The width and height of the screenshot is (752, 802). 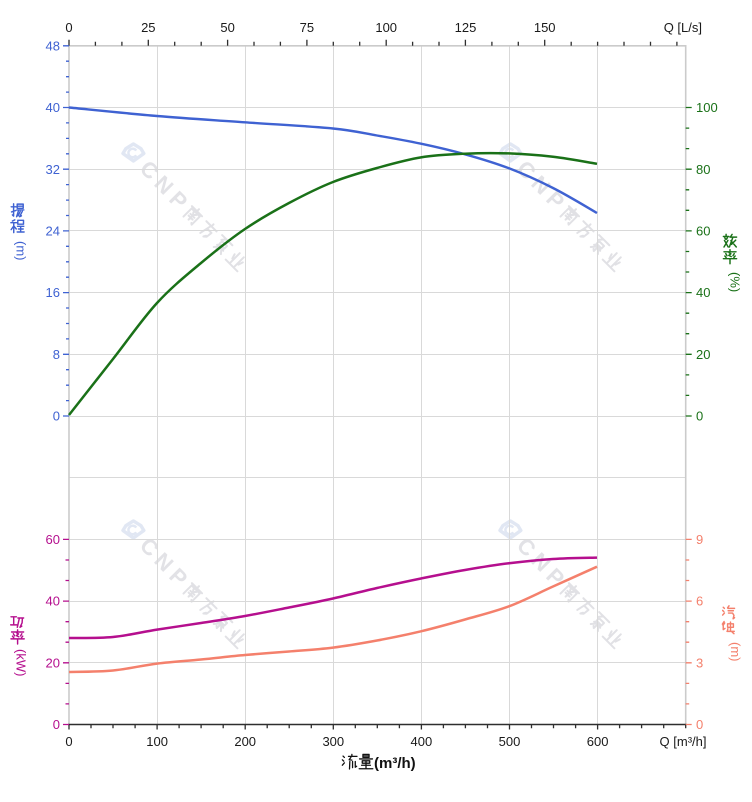 What do you see at coordinates (703, 169) in the screenshot?
I see `svg-text: 80` at bounding box center [703, 169].